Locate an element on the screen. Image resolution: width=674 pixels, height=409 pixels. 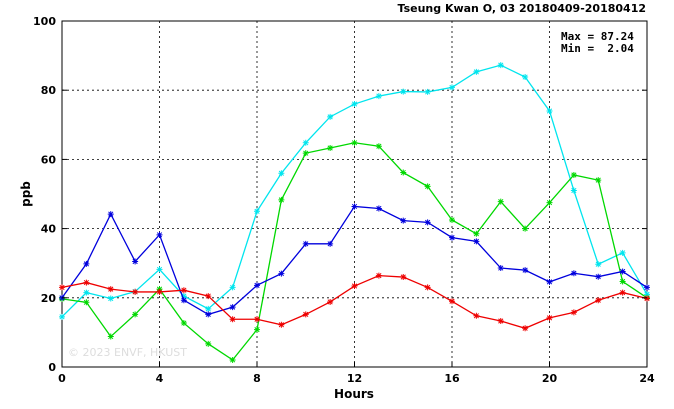
y-tick-label: 100 is located at coordinates (44, 21).